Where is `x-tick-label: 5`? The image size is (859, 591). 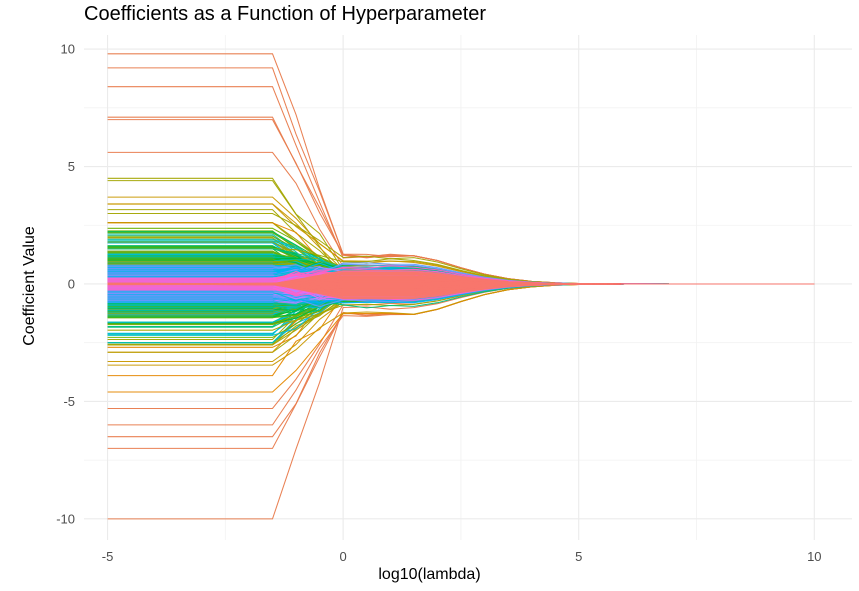 x-tick-label: 5 is located at coordinates (578, 556).